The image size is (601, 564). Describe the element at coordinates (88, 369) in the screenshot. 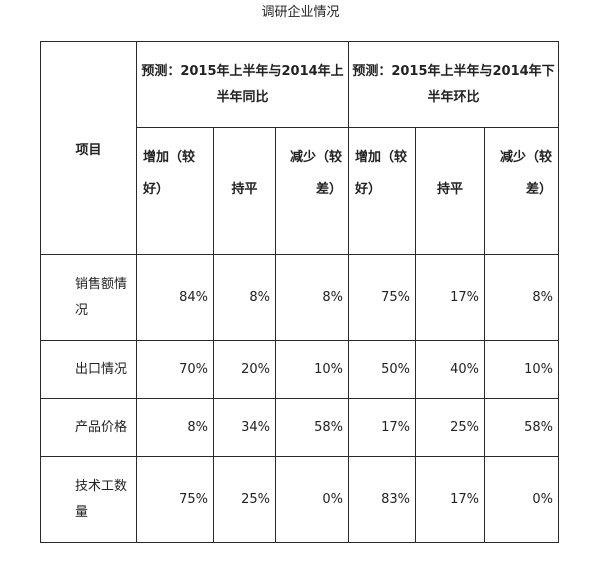

I see `row-label: 出口情况` at that location.